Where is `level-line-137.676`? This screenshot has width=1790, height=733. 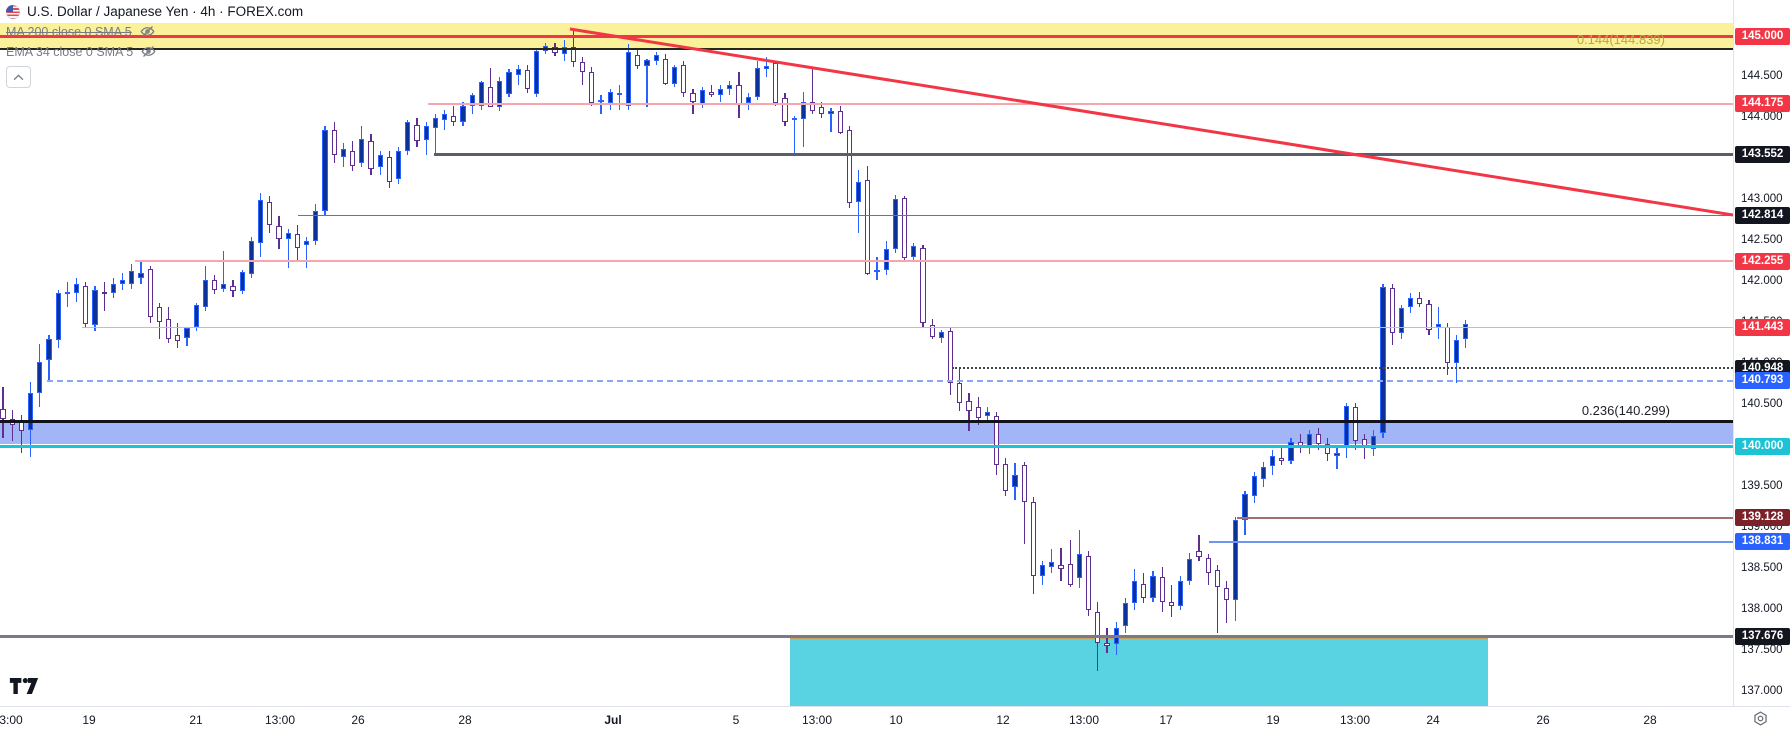
level-line-137.676 is located at coordinates (866, 636).